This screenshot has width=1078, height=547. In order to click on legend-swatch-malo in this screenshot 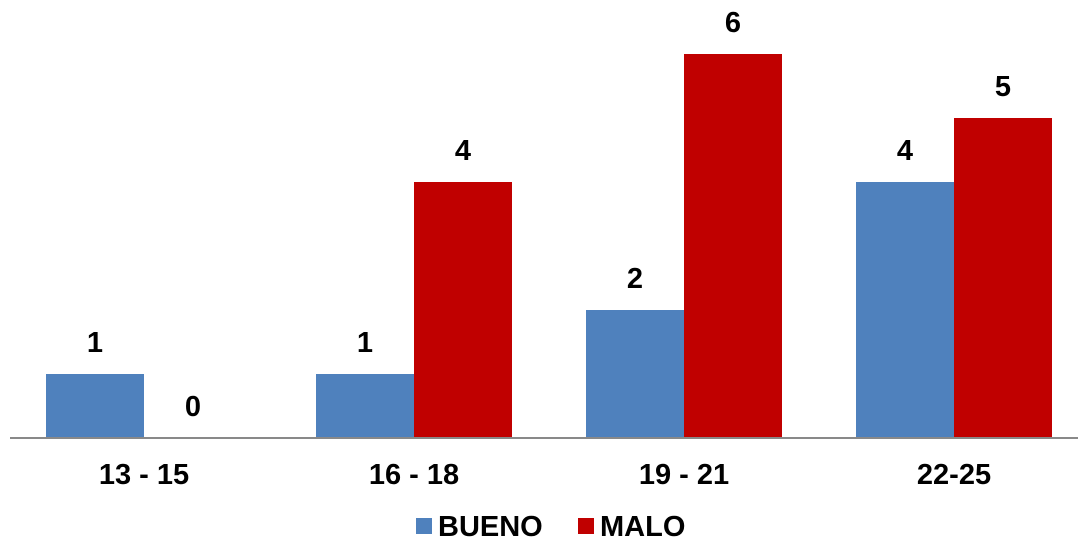, I will do `click(586, 526)`.